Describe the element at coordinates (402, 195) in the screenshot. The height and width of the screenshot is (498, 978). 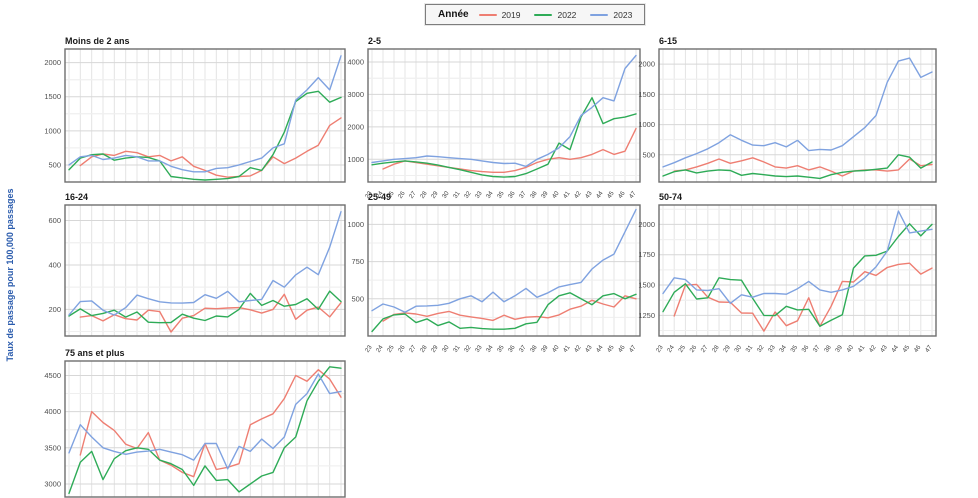
I see `x-tick-label: 26` at that location.